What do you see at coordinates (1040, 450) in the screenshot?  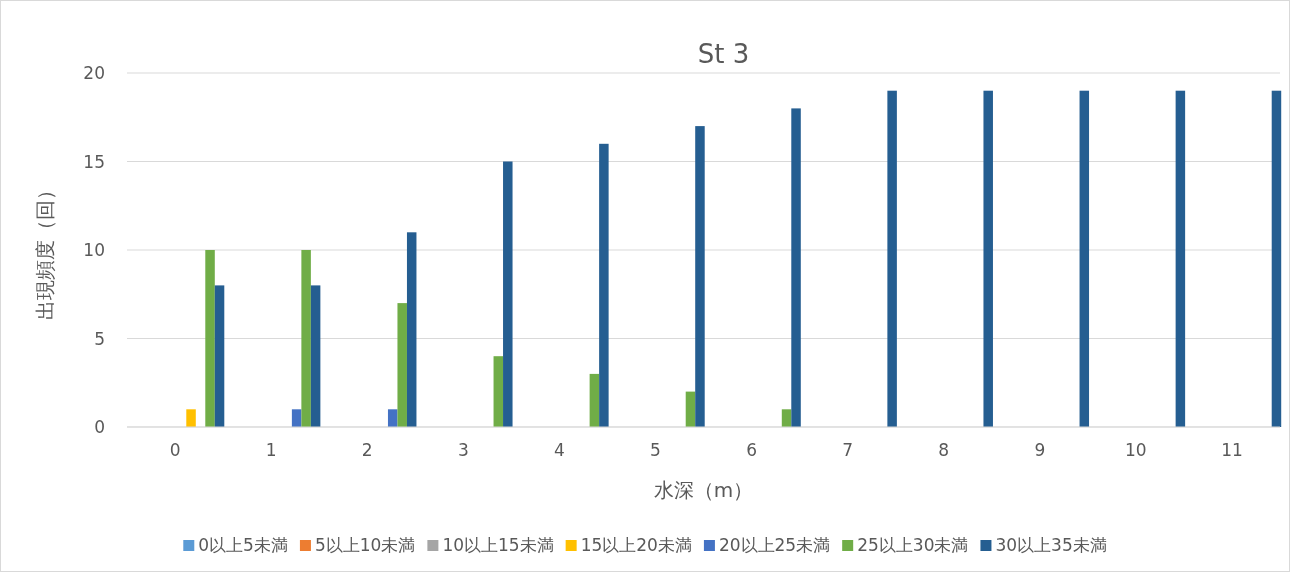 I see `x-tick-label: 9` at bounding box center [1040, 450].